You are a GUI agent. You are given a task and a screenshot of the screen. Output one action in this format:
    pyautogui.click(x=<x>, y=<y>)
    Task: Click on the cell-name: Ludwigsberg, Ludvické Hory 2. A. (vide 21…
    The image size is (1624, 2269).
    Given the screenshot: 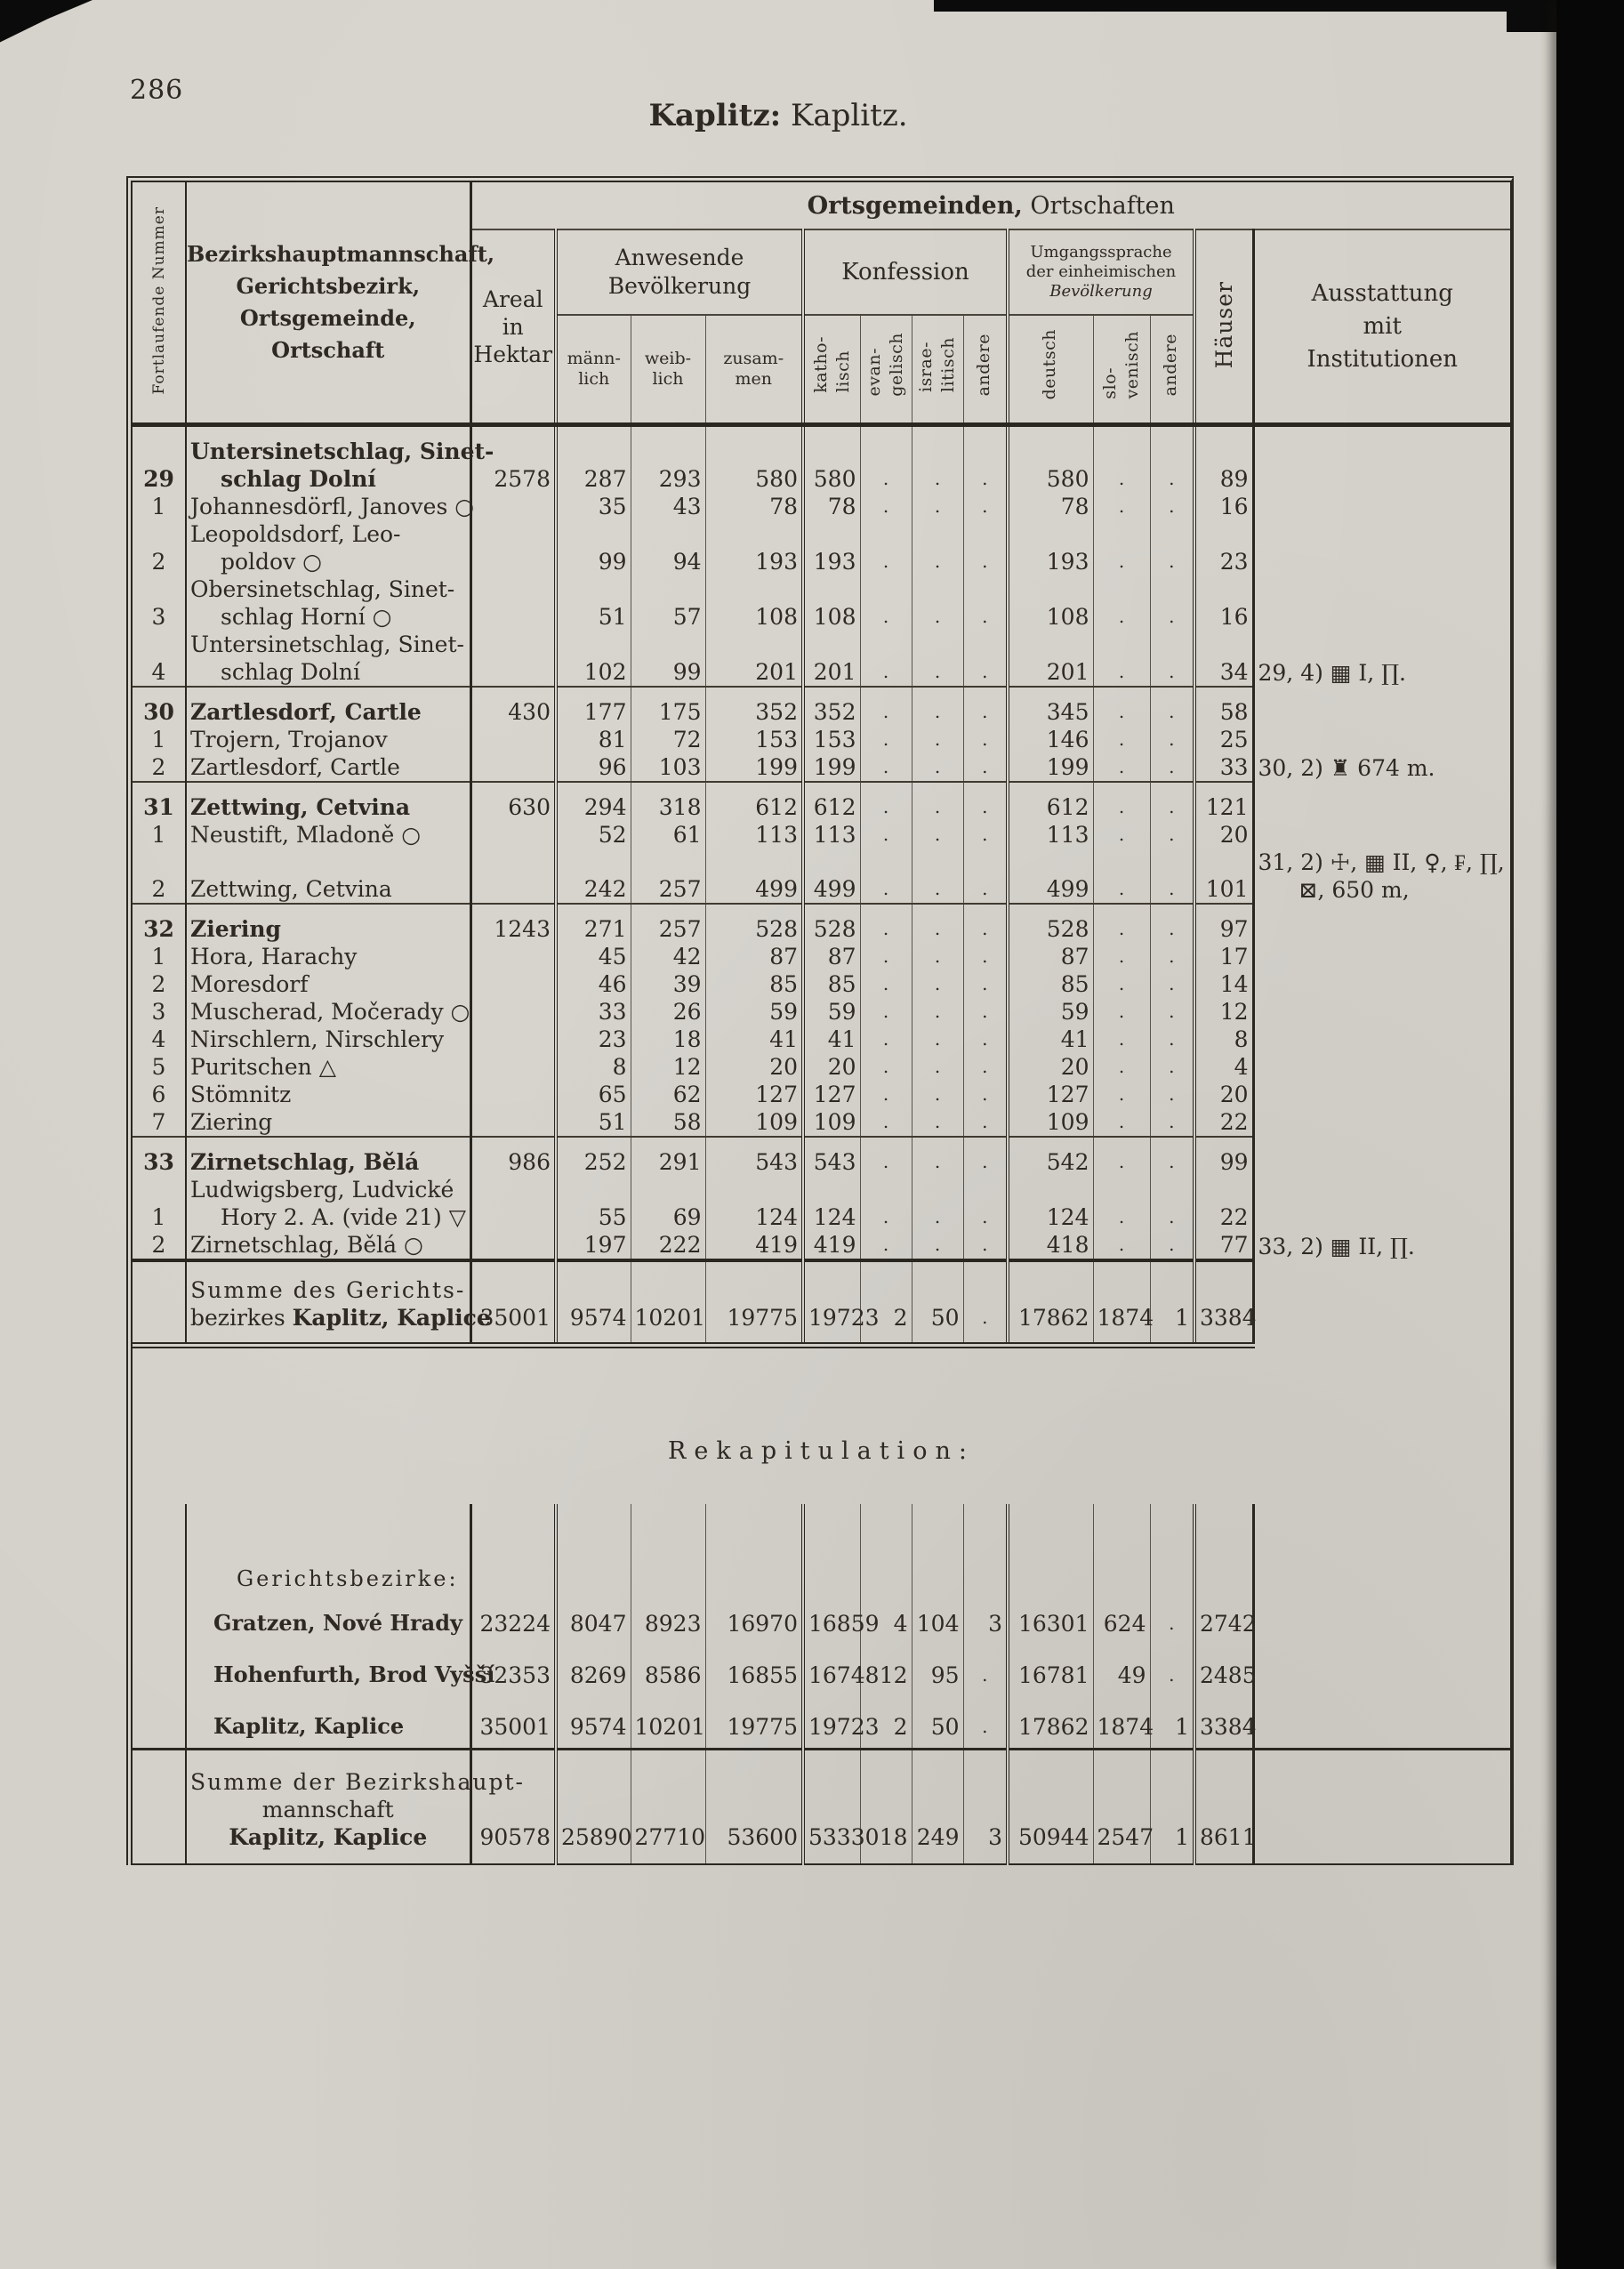 What is the action you would take?
    pyautogui.click(x=327, y=1204)
    